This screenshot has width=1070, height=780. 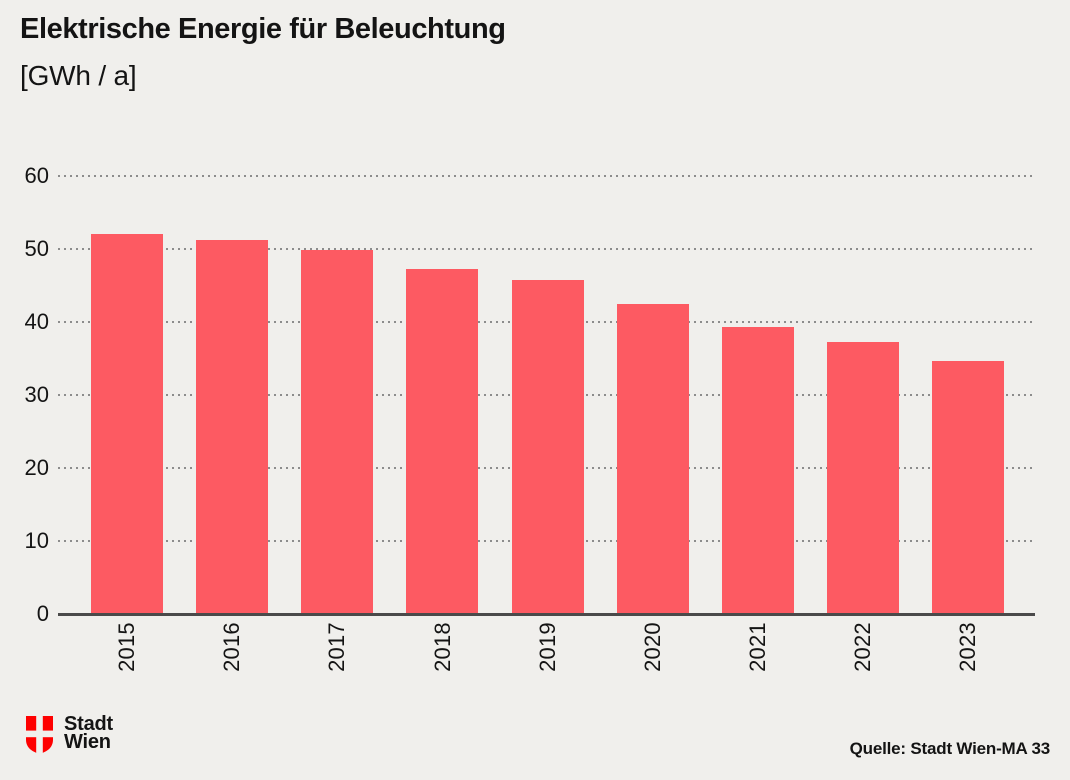 I want to click on logo-line-stadt: Stadt, so click(x=89, y=724).